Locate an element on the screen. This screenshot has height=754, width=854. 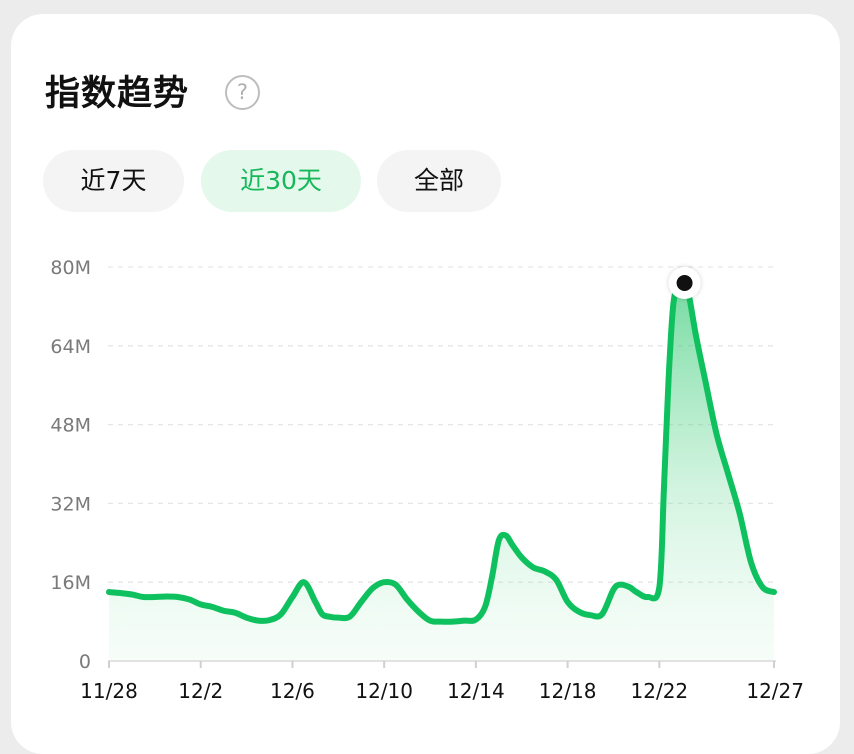
x-tick-label: 12/6 is located at coordinates (292, 691).